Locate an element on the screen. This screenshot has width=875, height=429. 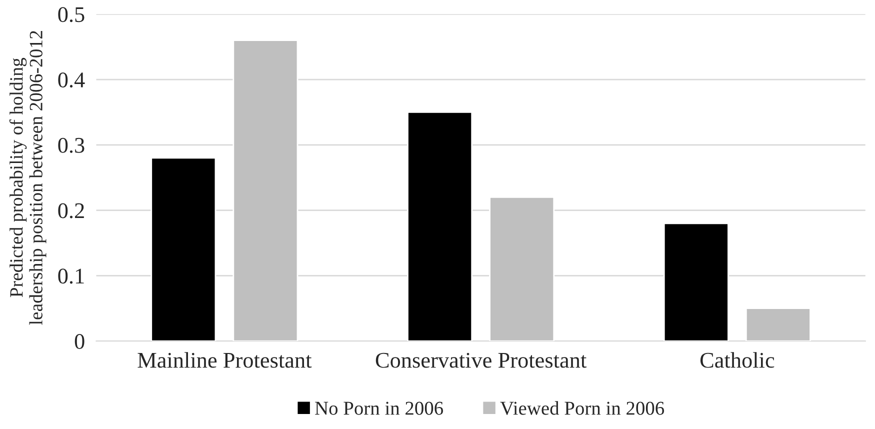
y-axis-title: Predicted probability of holding leadership position between 2006-2012 is located at coordinates (27, 178).